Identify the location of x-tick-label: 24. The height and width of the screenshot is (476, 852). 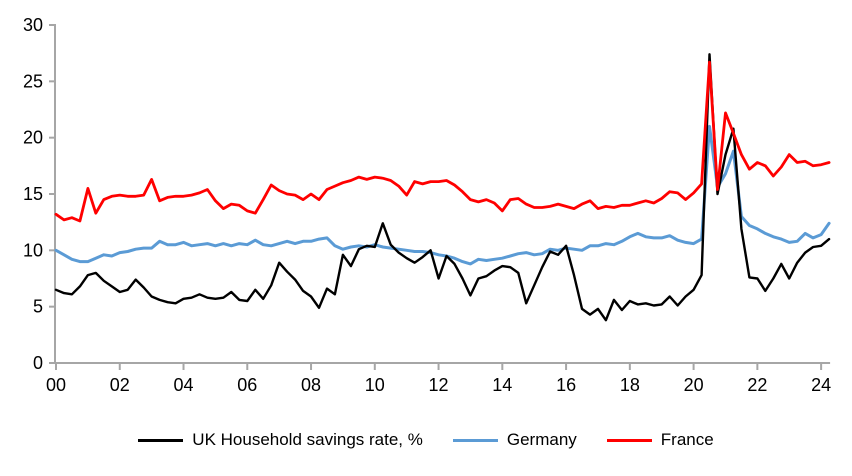
(821, 385).